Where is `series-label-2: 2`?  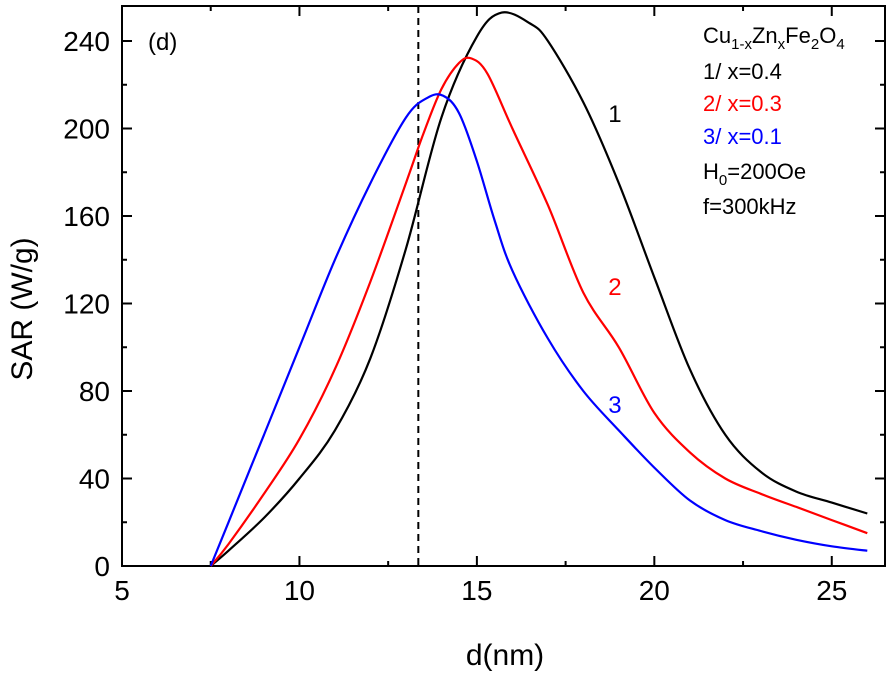
series-label-2: 2 is located at coordinates (614, 287).